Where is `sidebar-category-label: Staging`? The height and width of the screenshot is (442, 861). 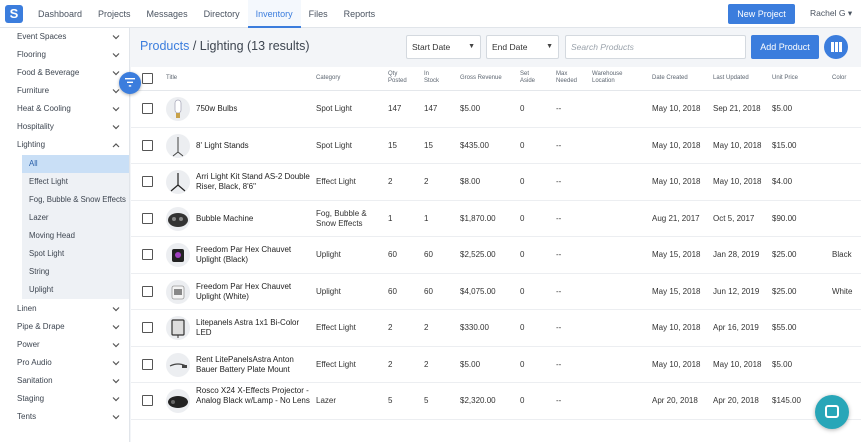
sidebar-category-label: Staging is located at coordinates (31, 398).